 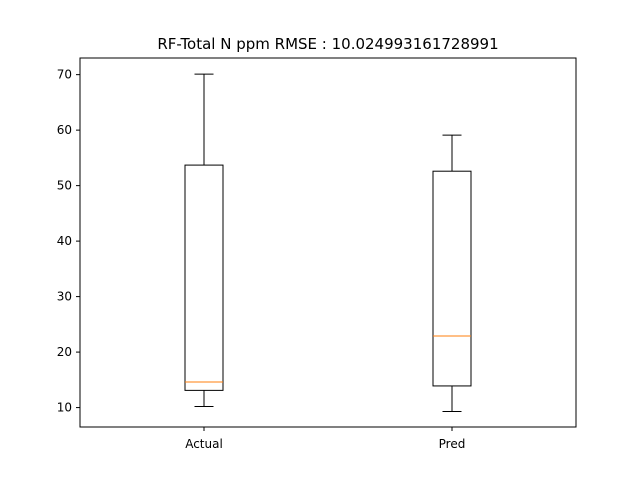 I want to click on x-tick-label-pred: Pred, so click(x=452, y=444).